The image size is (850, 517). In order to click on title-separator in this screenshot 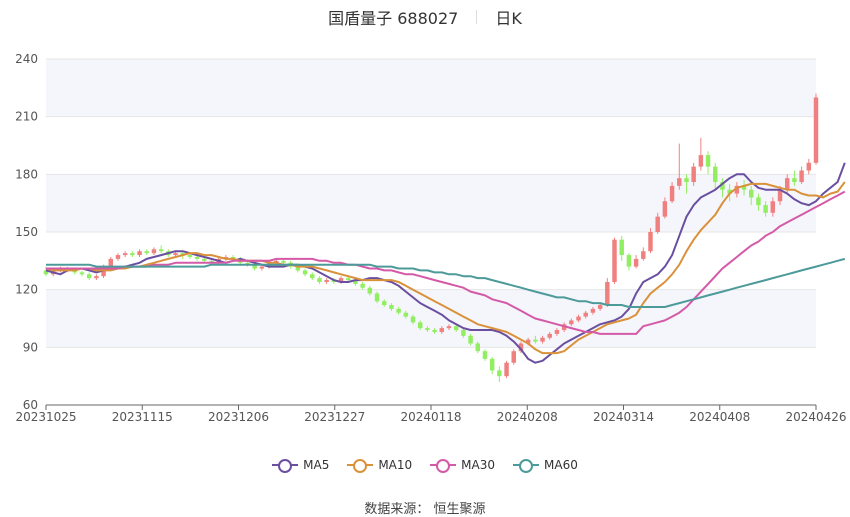, I will do `click(477, 17)`.